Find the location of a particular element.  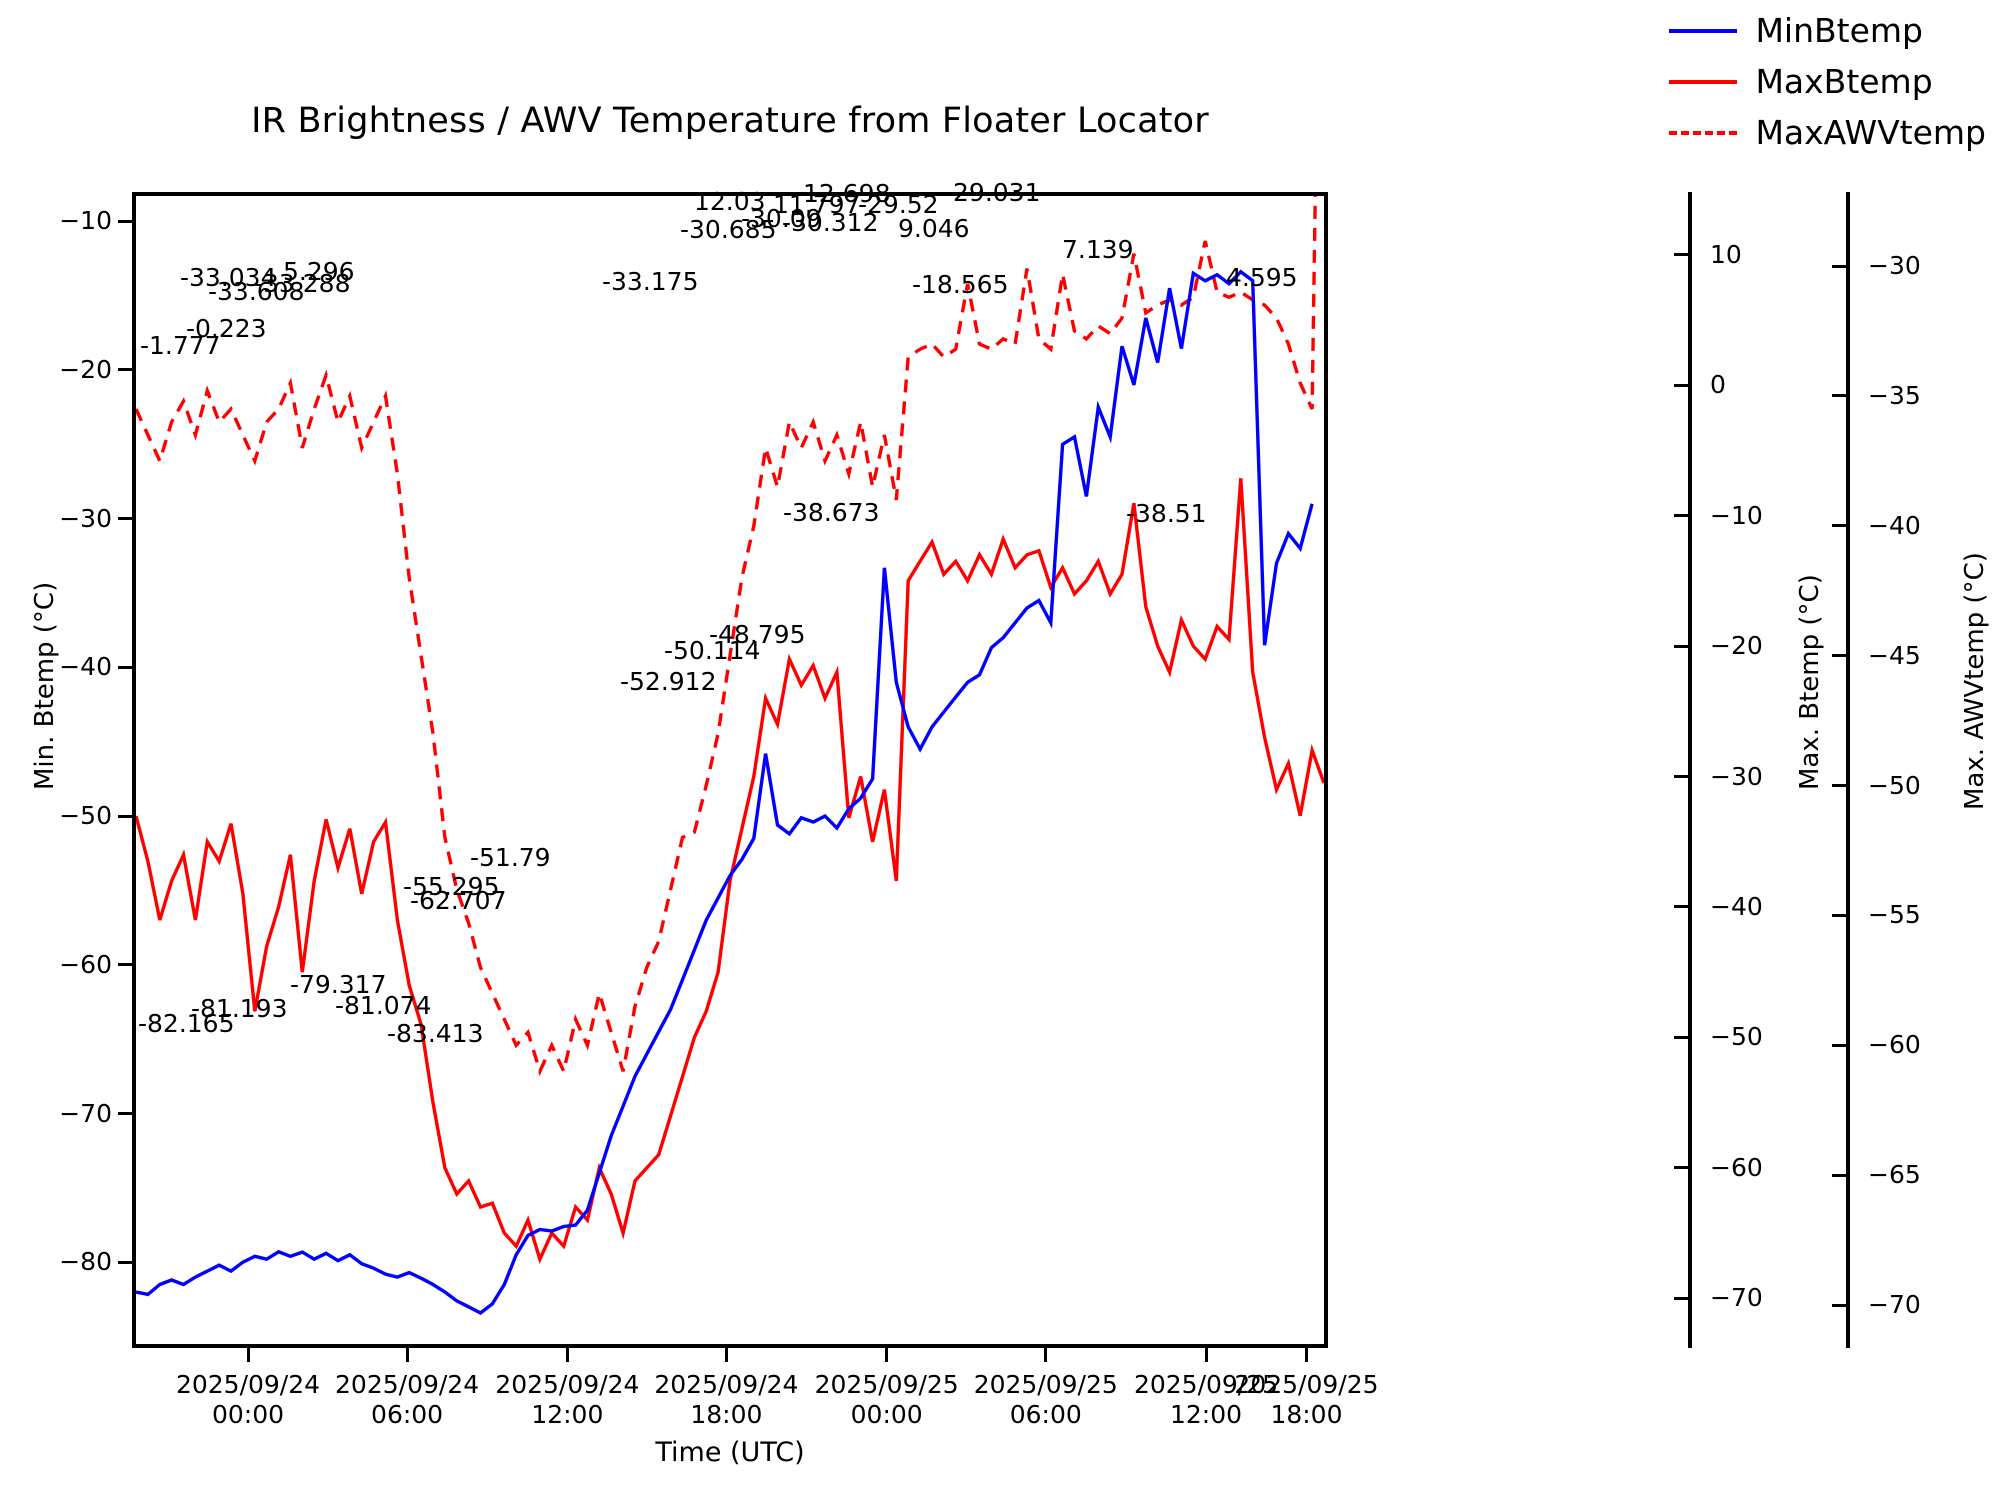

data-point-annotation: -38.51 is located at coordinates (1166, 513).